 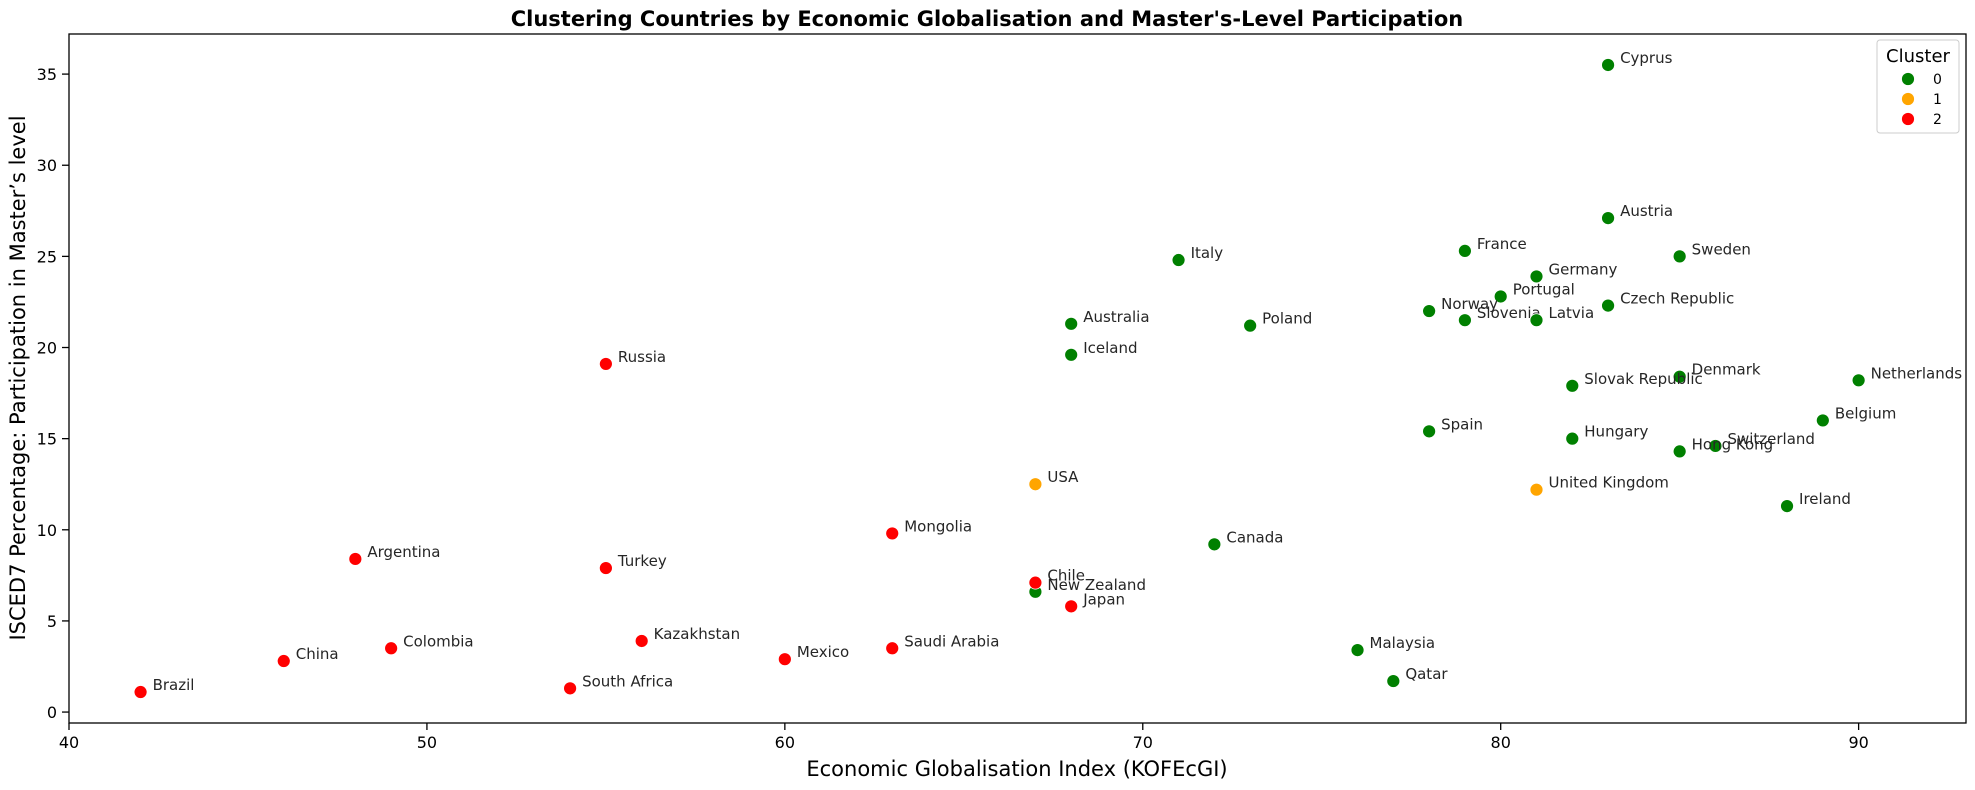 I want to click on point-label: Ireland, so click(x=1825, y=499).